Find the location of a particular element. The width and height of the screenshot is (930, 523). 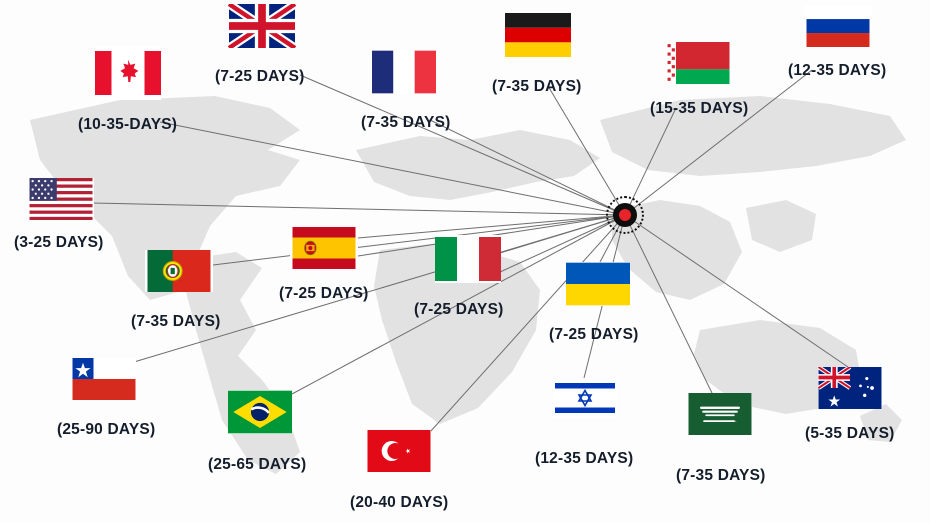

united-states-flag is located at coordinates (61, 199).